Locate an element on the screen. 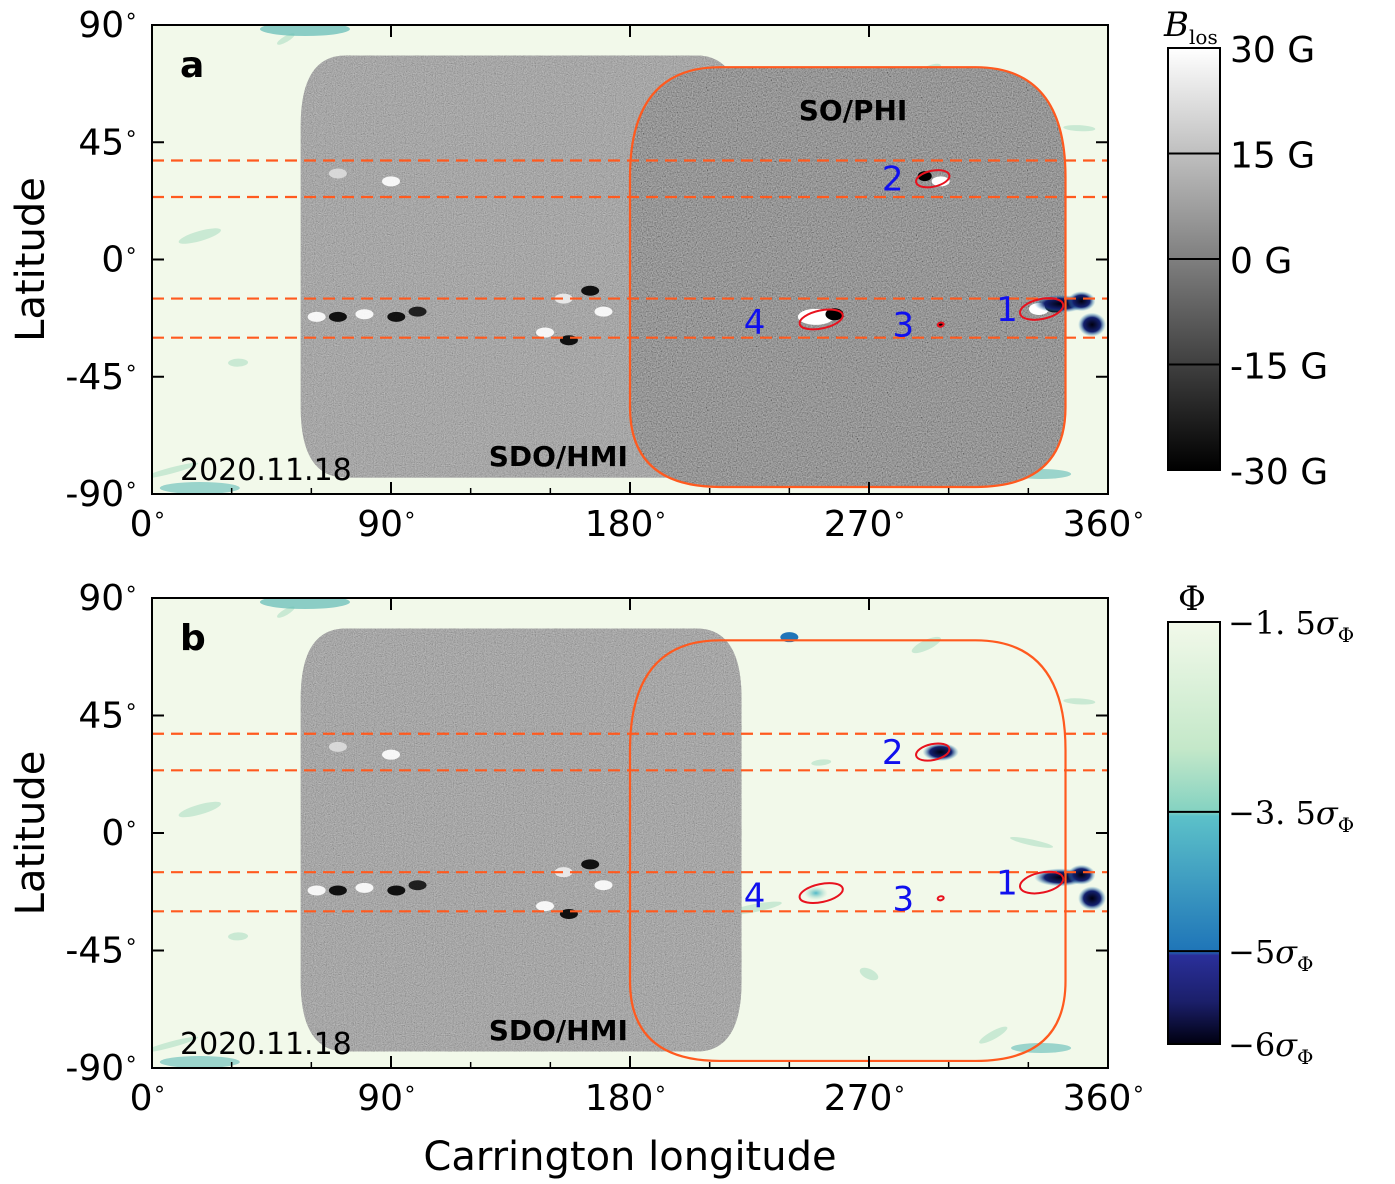 This screenshot has width=1395, height=1184. colorbar-tick-label: 15 G is located at coordinates (1272, 156).